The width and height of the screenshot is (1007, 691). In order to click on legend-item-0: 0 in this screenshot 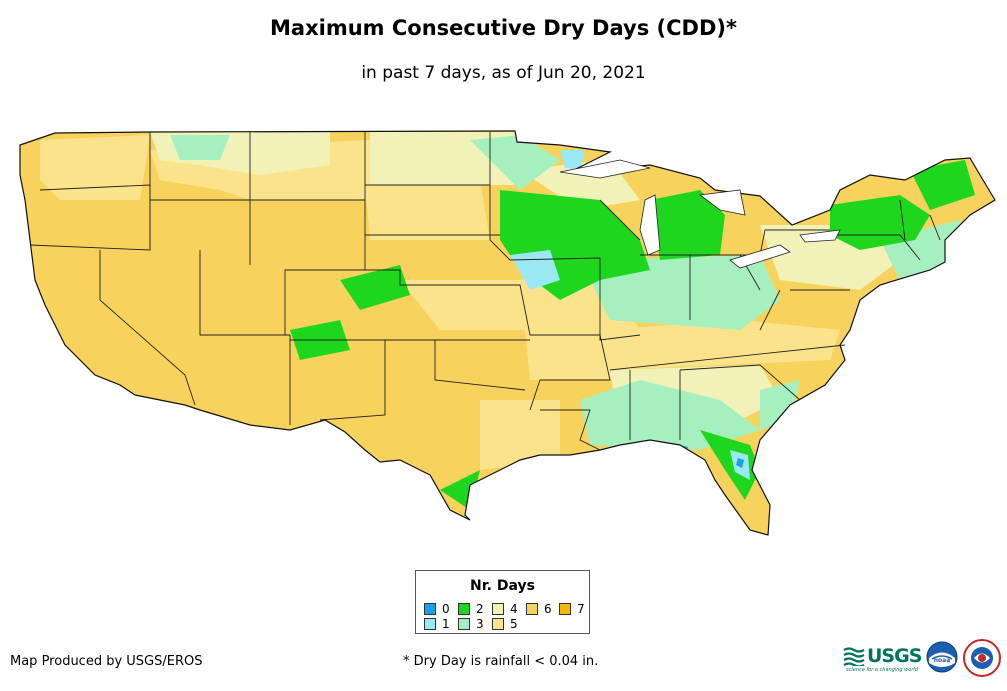, I will do `click(437, 609)`.